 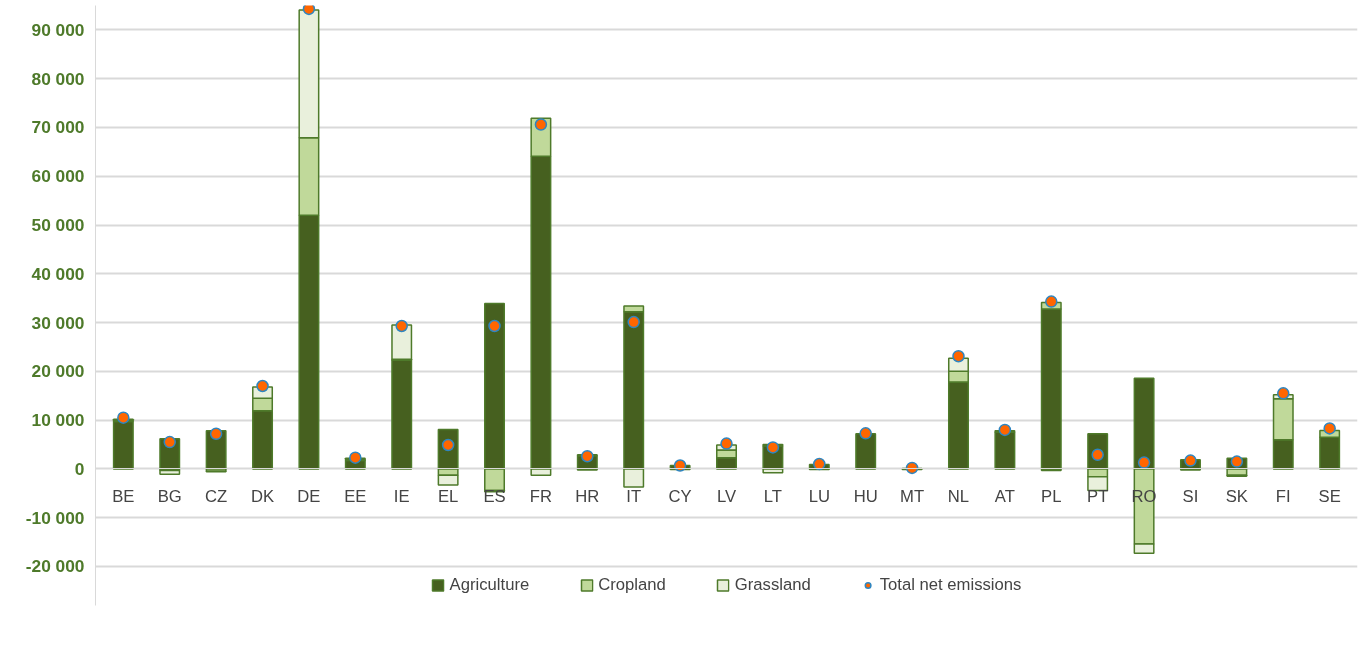 I want to click on y-tick-label: 20 000, so click(x=58, y=371).